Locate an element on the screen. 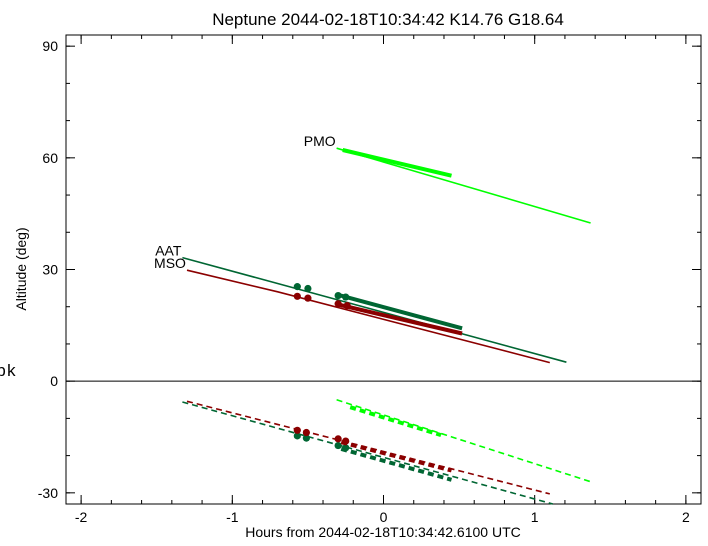 This screenshot has height=546, width=708. x-axis-label: Hours from 2044-02-18T10:34:42.6100 UTC is located at coordinates (382, 532).